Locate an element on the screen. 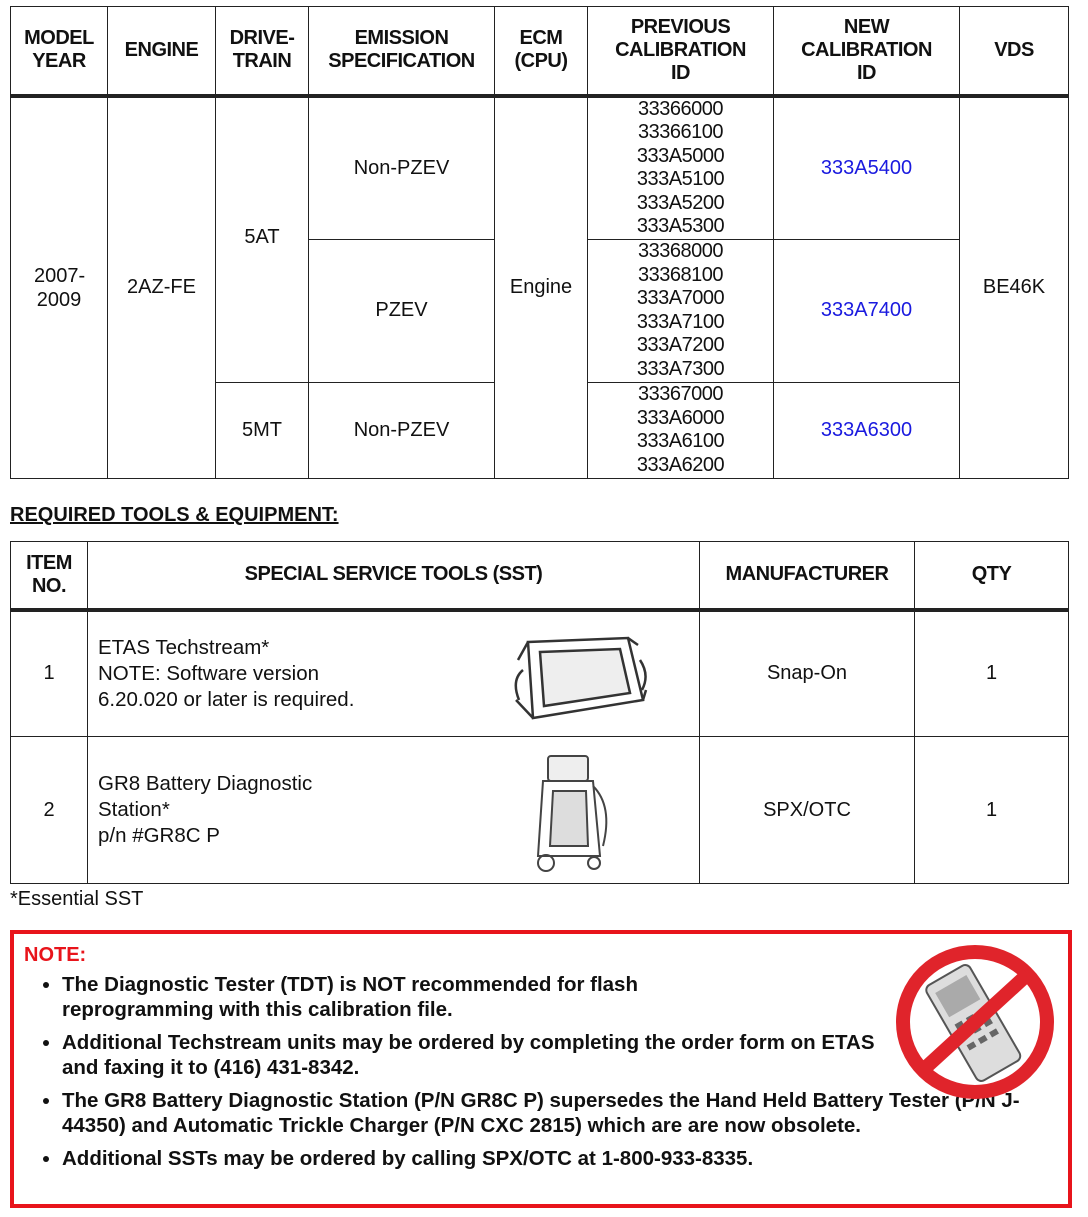  header-sst: SPECIAL SERVICE TOOLS (SST) is located at coordinates (393, 576).